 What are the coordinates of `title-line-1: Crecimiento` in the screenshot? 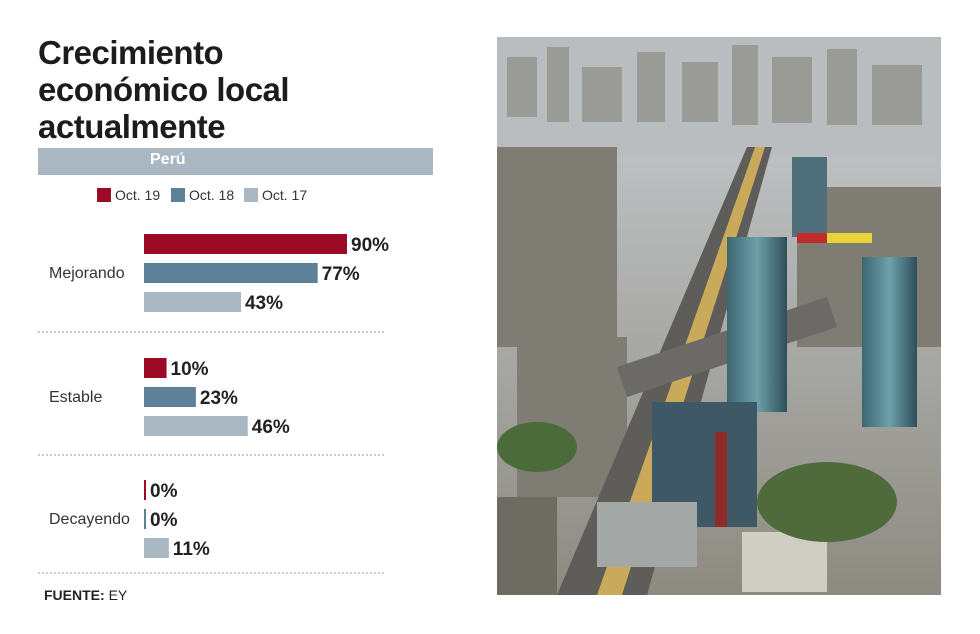 It's located at (131, 52).